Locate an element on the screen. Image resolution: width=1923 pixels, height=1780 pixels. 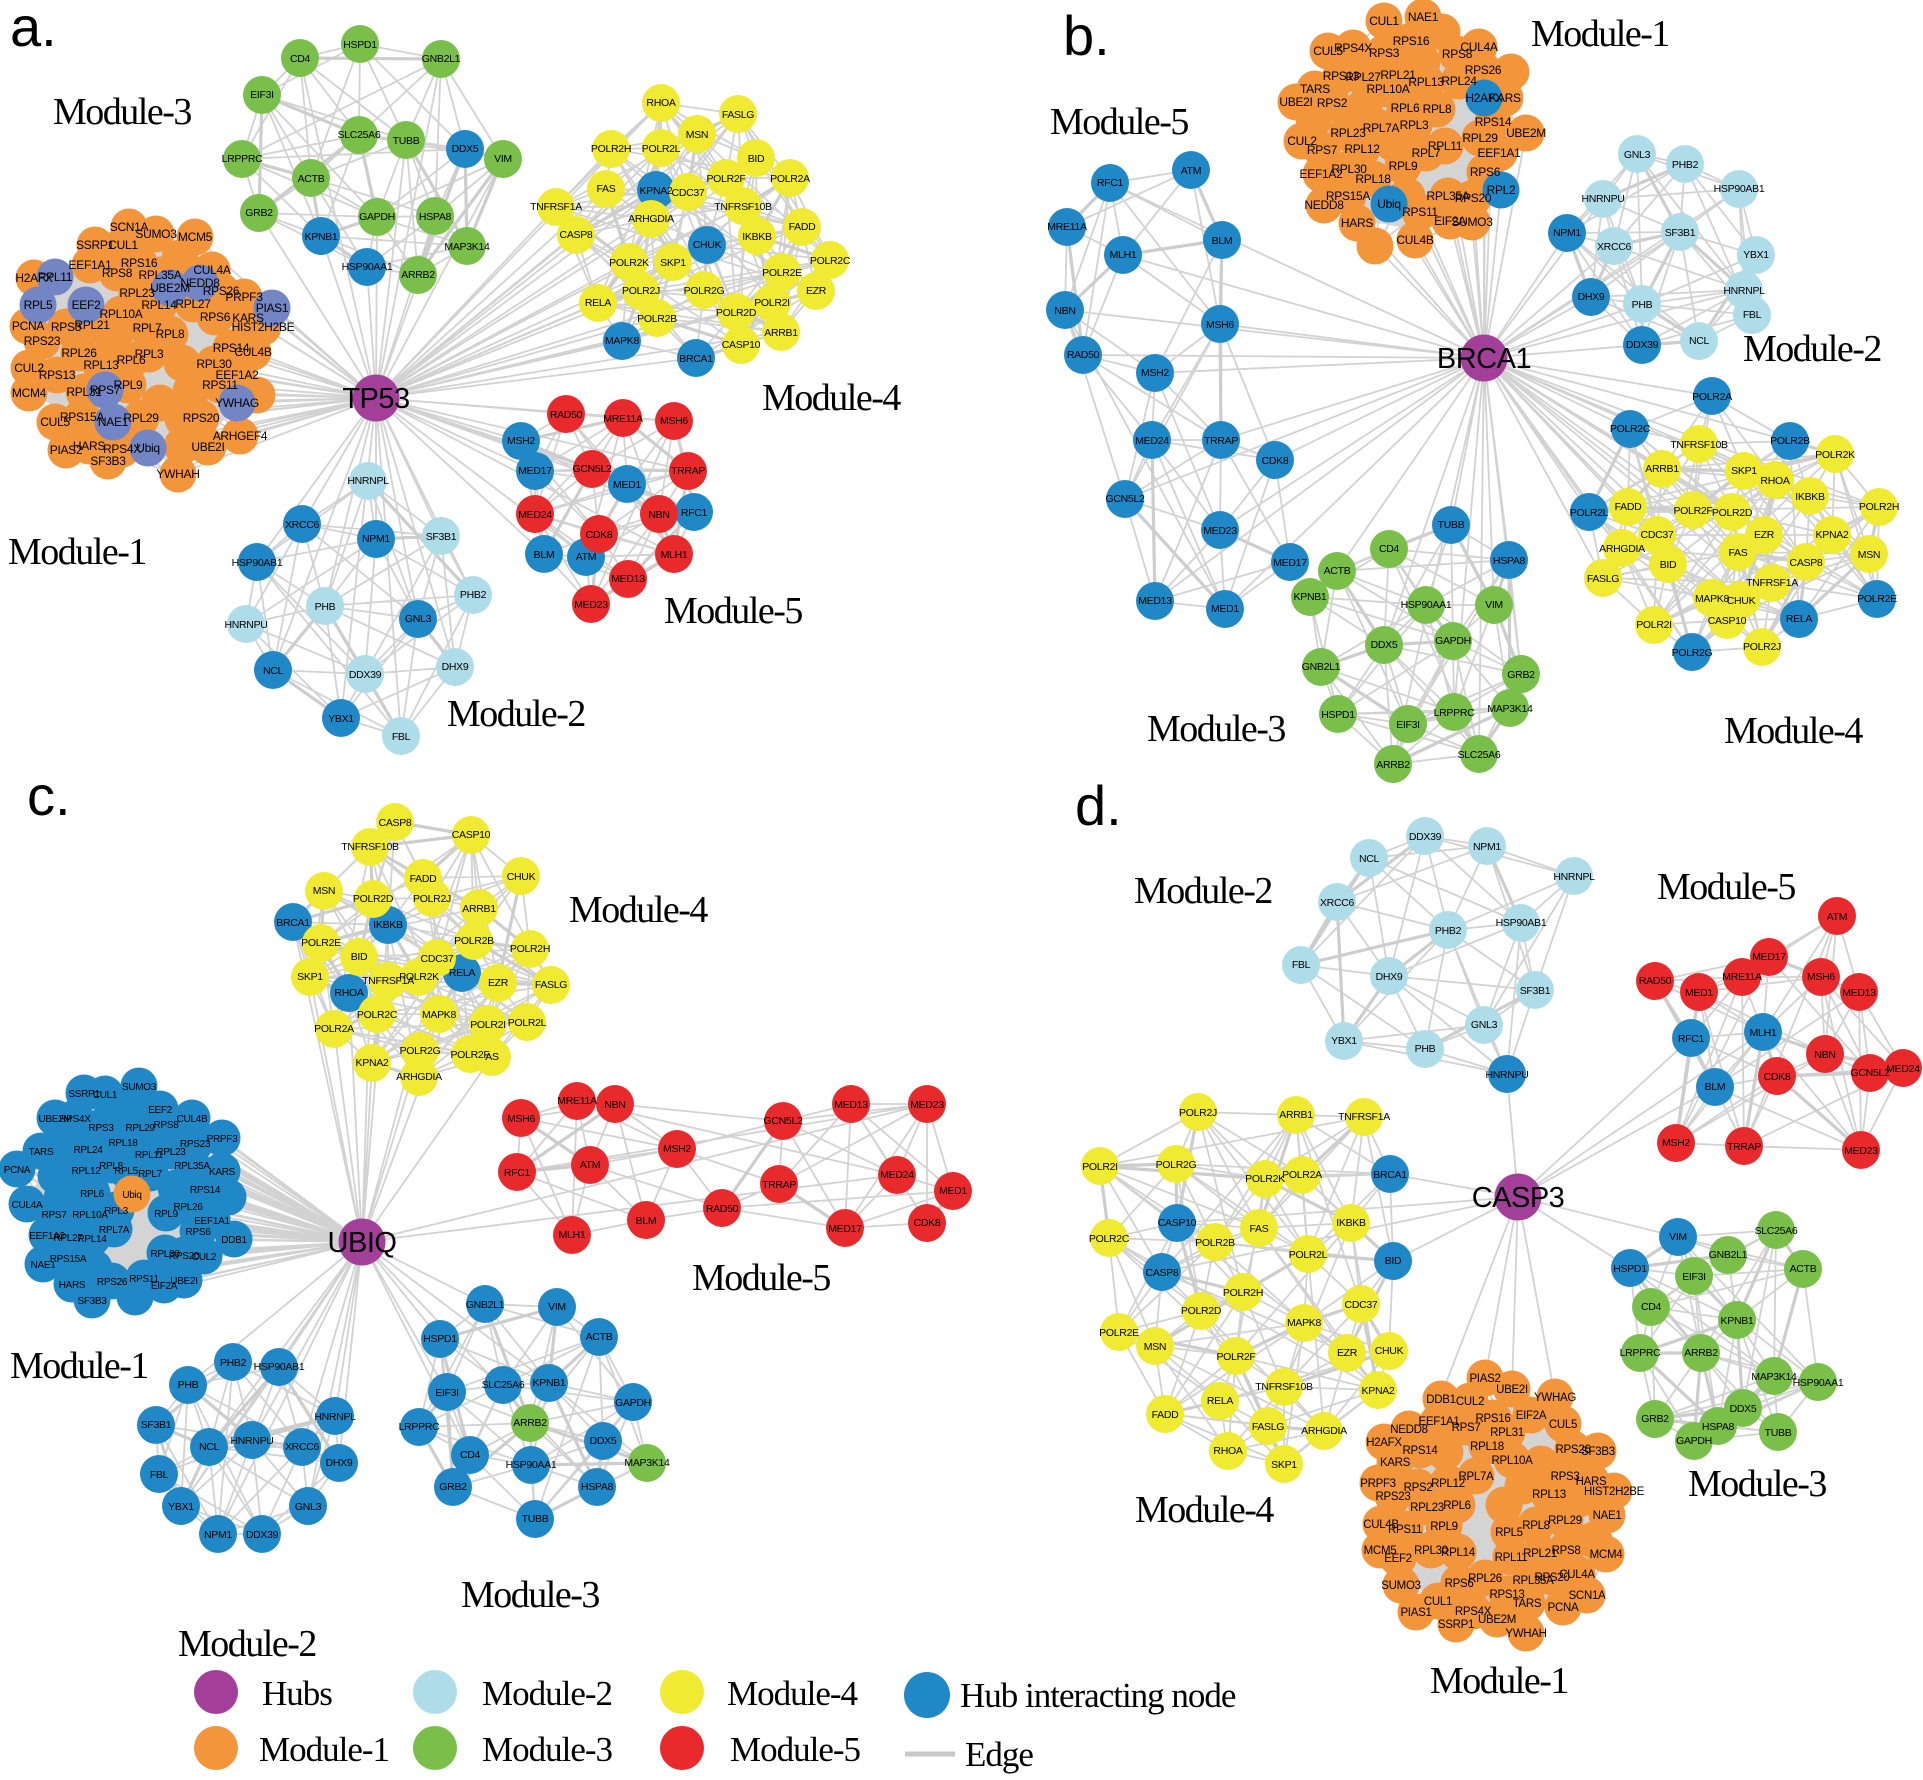
svg-text: EIF2A is located at coordinates (164, 1286).